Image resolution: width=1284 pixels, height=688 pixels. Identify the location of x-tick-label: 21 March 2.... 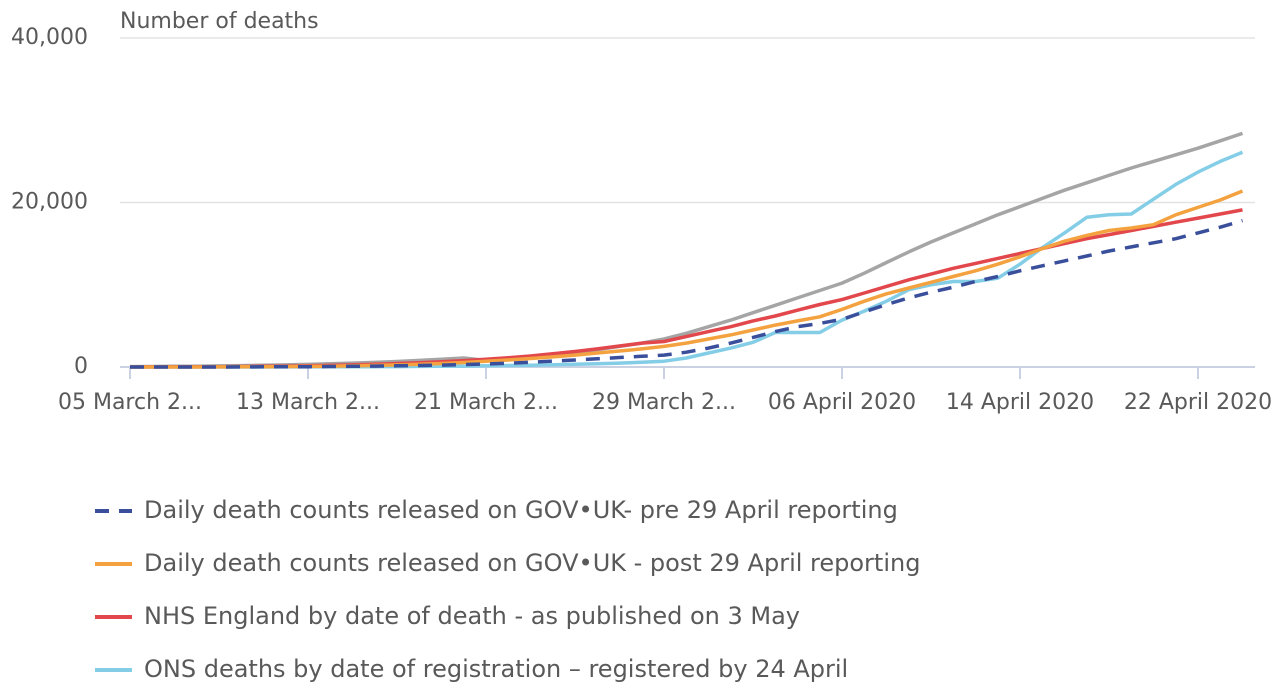
(486, 402).